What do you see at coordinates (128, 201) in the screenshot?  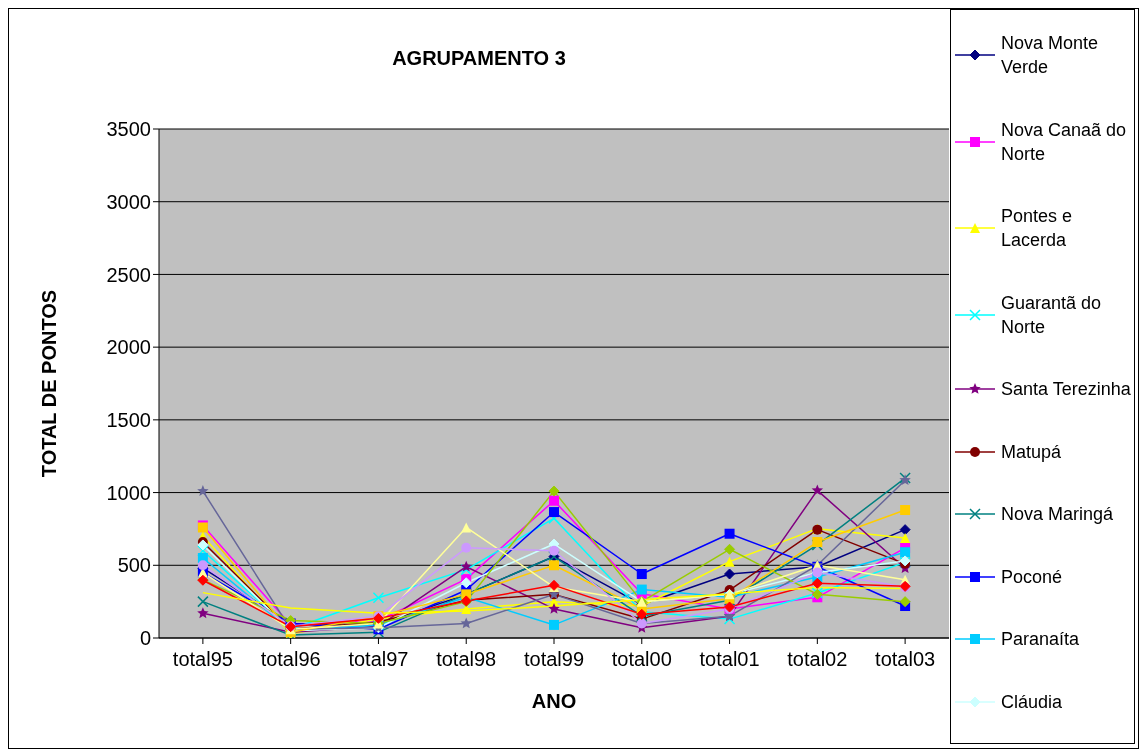 I see `y-tick-label: 3000` at bounding box center [128, 201].